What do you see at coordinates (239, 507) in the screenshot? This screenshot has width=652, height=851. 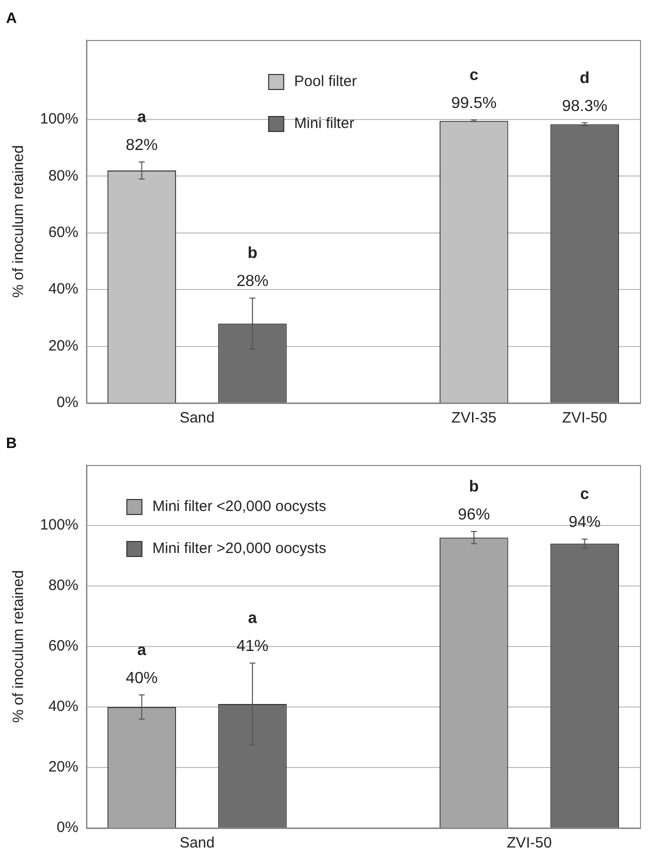 I see `legend-label: Mini filter <20,000 oocysts` at bounding box center [239, 507].